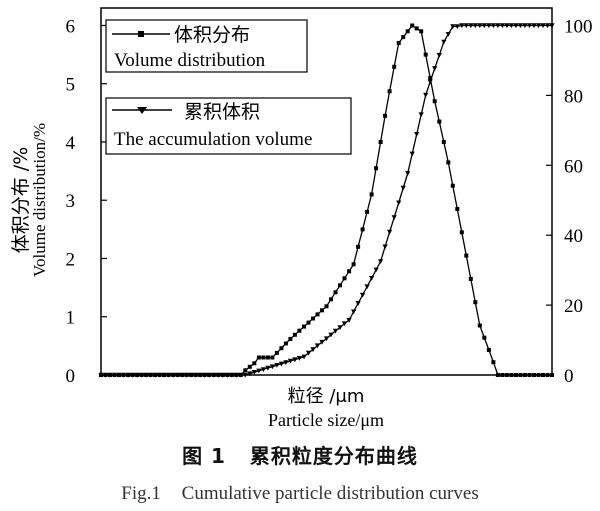  I want to click on left-tick-label: 6, so click(71, 26).